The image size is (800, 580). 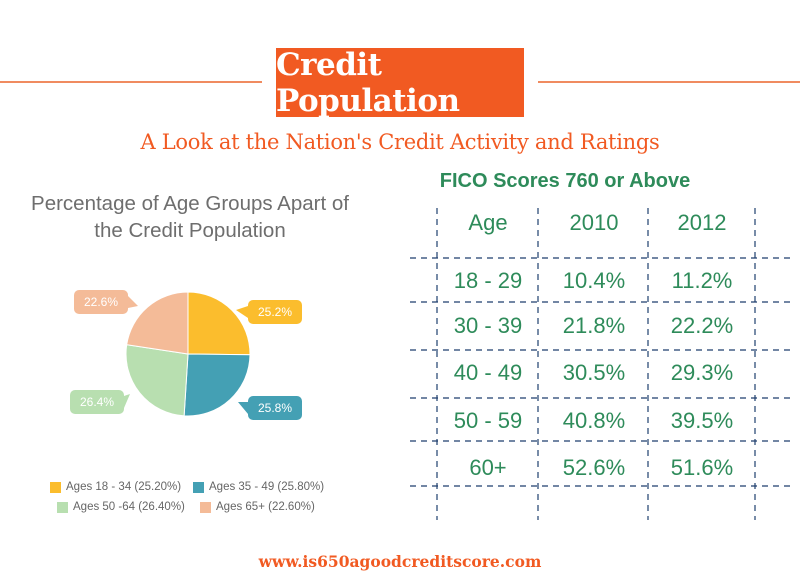 I want to click on table-cell: 40.8%, so click(x=594, y=420).